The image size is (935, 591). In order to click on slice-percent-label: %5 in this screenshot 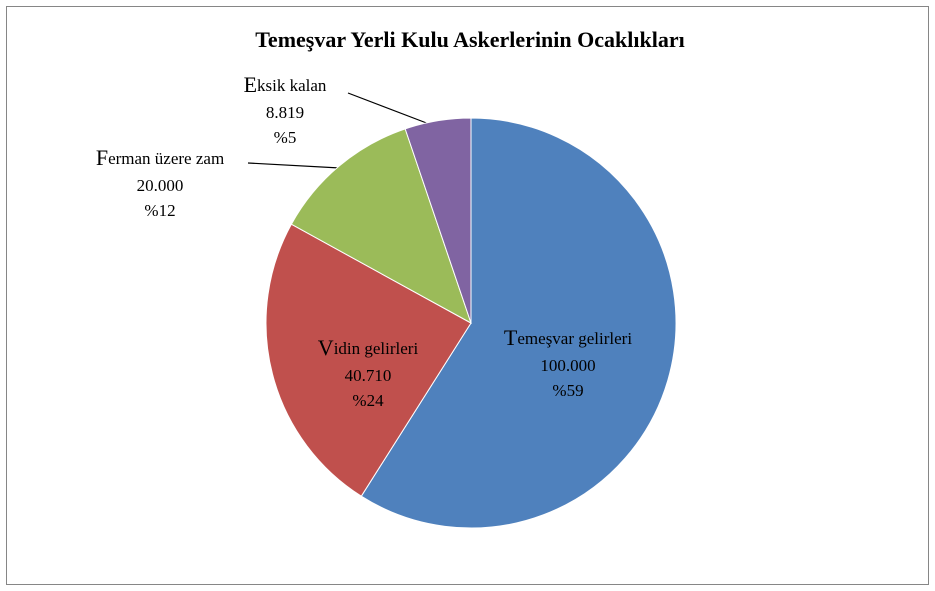, I will do `click(285, 137)`.